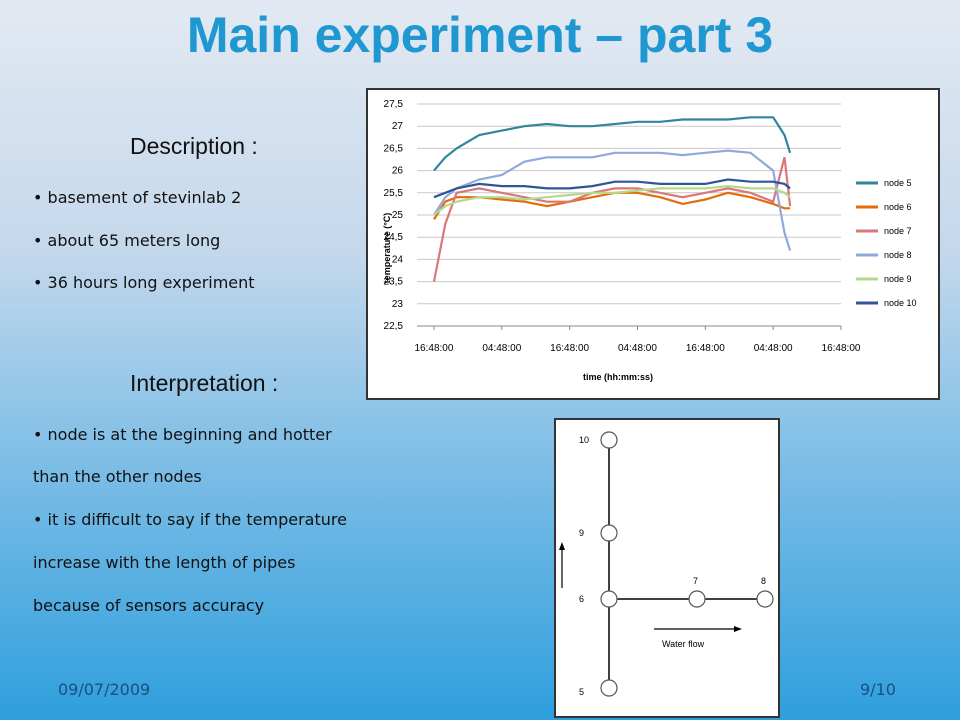  I want to click on footer-date: 09/07/2009, so click(104, 689).